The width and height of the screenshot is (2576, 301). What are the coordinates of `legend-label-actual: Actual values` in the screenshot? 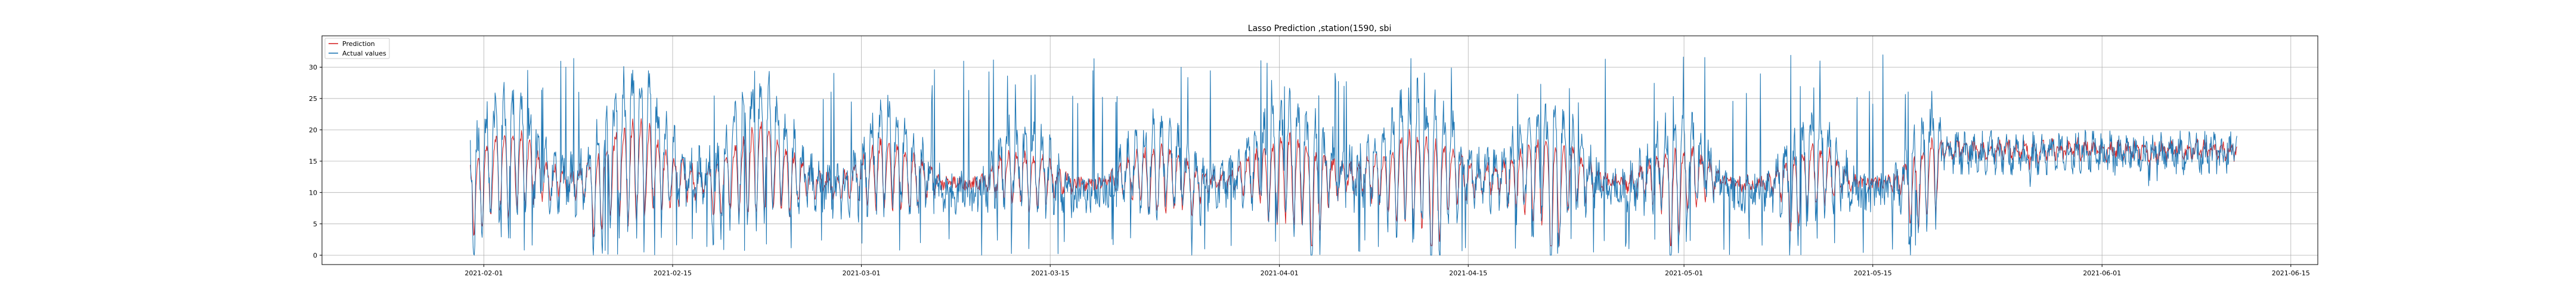 It's located at (364, 54).